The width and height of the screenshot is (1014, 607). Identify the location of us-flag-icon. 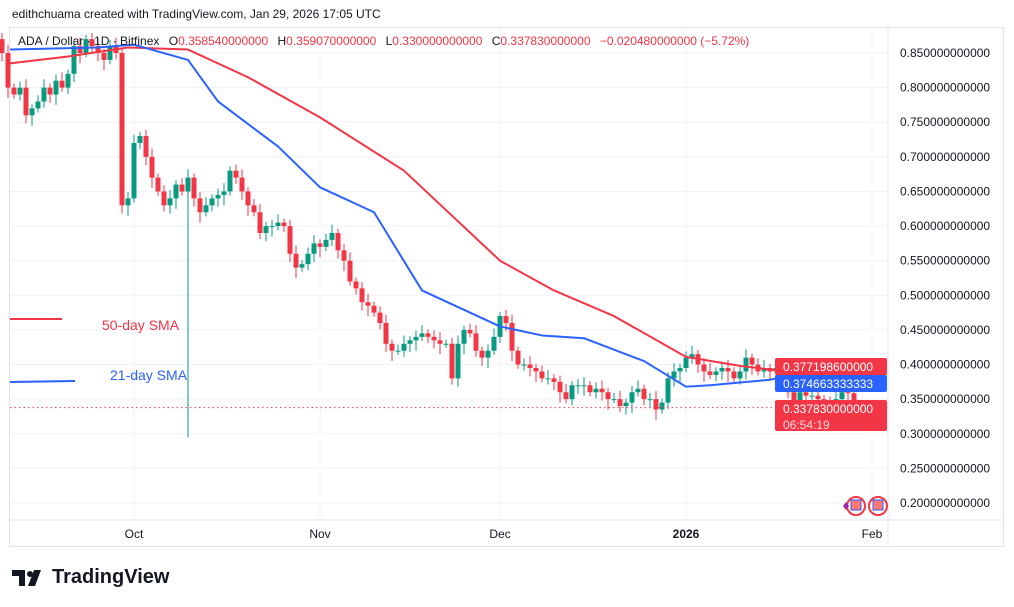
(878, 505).